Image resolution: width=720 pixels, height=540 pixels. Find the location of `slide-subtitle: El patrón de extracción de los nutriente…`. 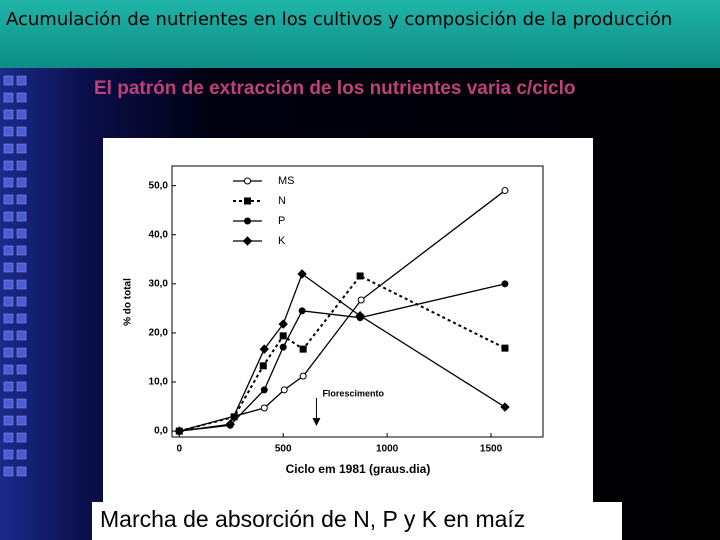

slide-subtitle: El patrón de extracción de los nutriente… is located at coordinates (335, 88).